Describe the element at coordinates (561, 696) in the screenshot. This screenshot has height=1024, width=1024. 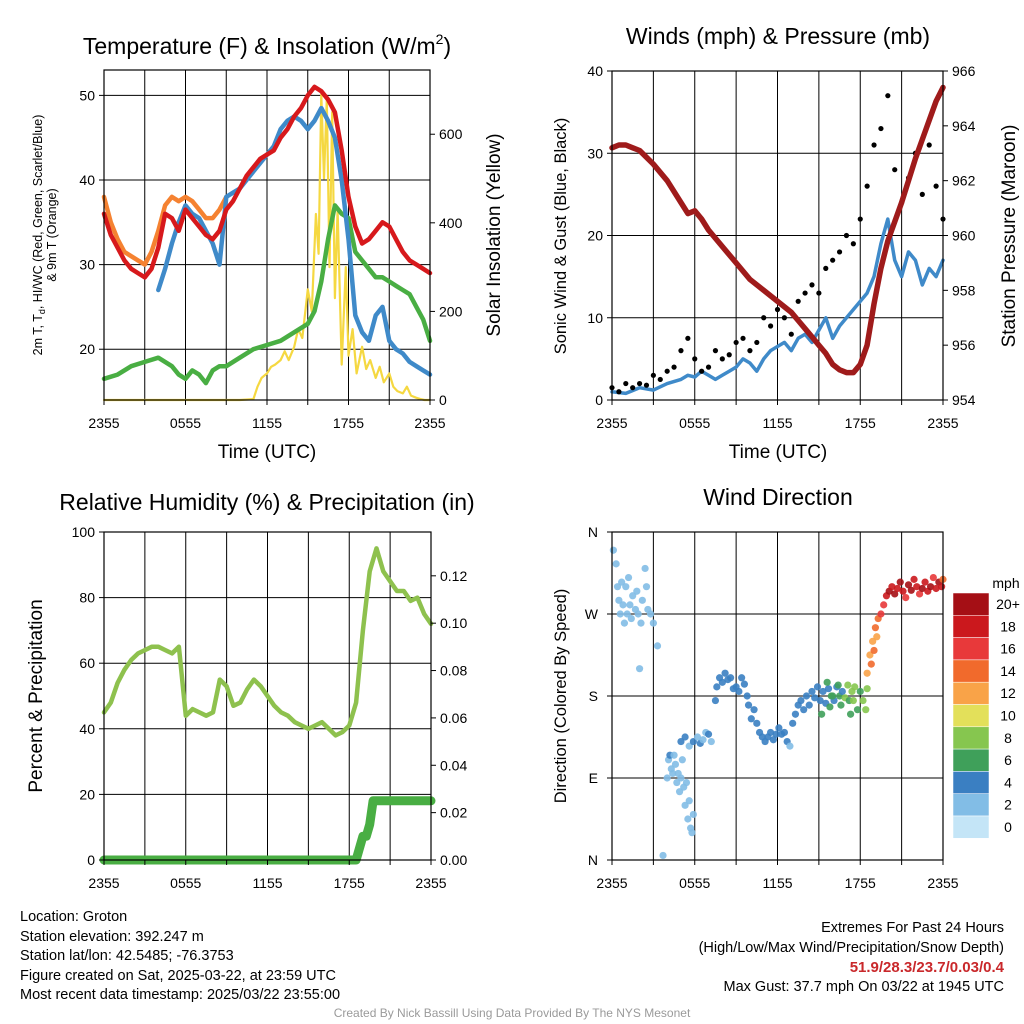
I see `y-axis-label: Direction (Colored By Speed)` at that location.